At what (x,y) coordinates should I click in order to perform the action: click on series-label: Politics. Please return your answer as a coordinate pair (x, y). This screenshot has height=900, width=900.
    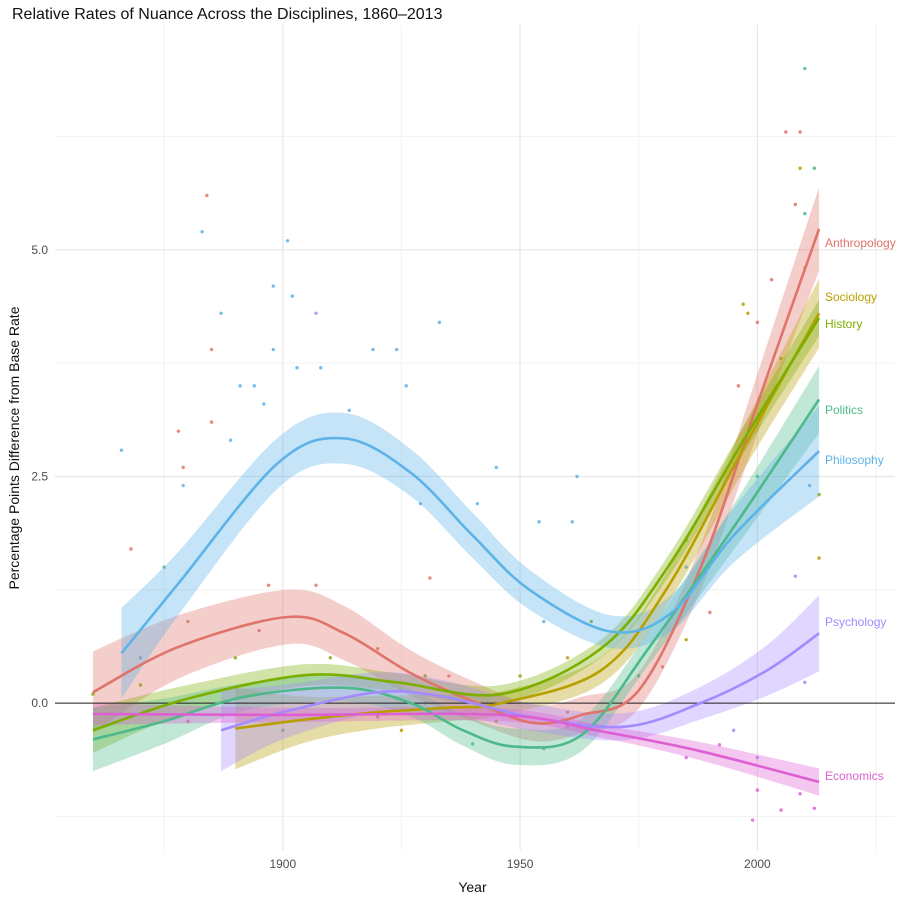
    Looking at the image, I should click on (844, 410).